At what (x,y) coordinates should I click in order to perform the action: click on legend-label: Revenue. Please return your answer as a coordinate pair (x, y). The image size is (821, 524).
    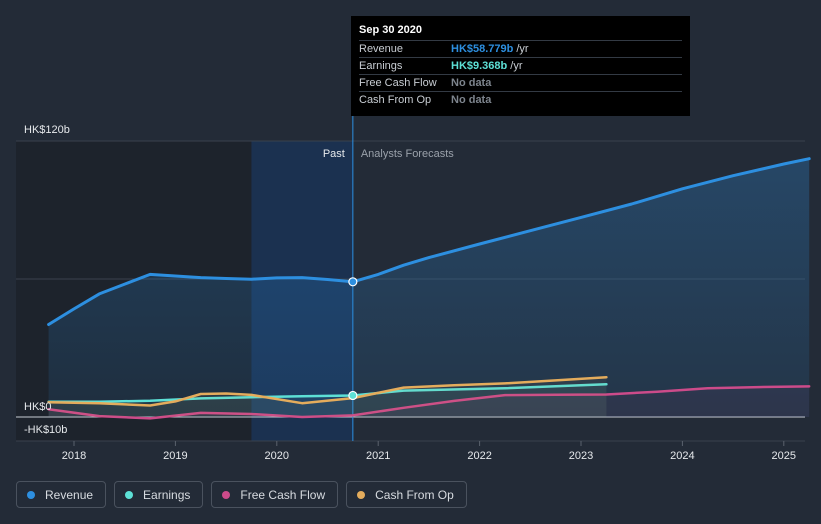
    Looking at the image, I should click on (69, 494).